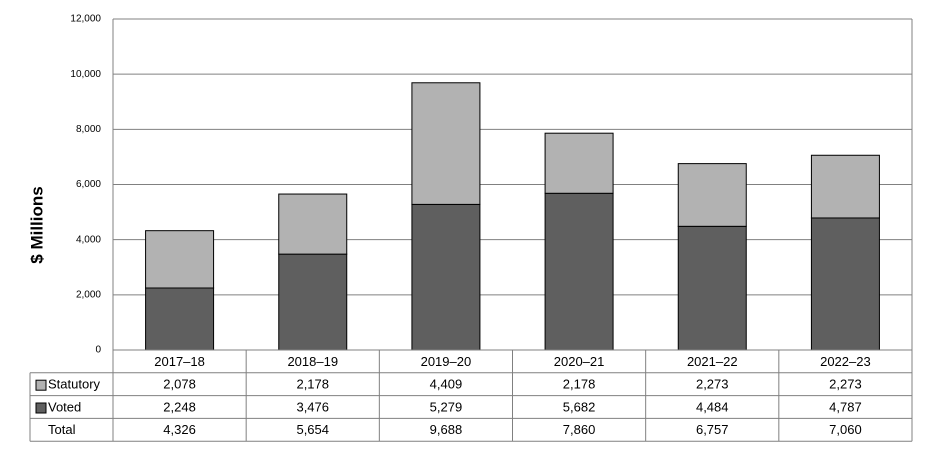  I want to click on table-value: 2,078, so click(179, 384).